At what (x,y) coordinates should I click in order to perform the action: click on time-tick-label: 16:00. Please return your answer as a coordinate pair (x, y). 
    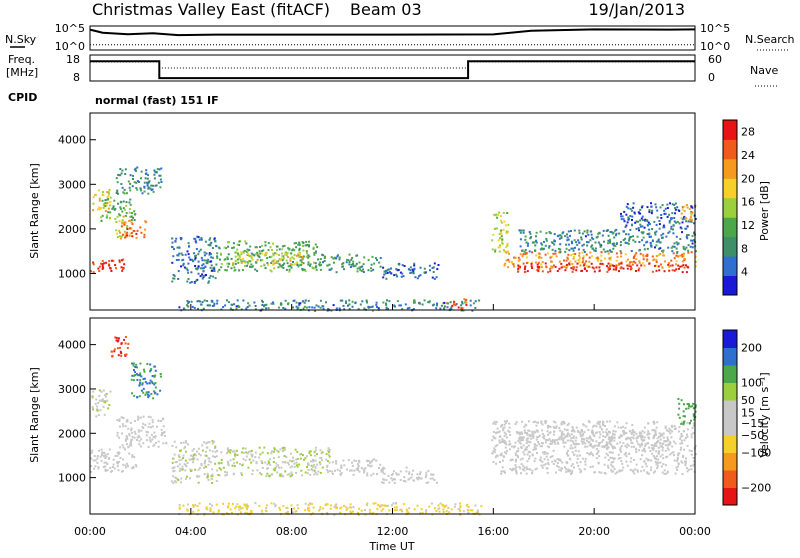
    Looking at the image, I should click on (493, 531).